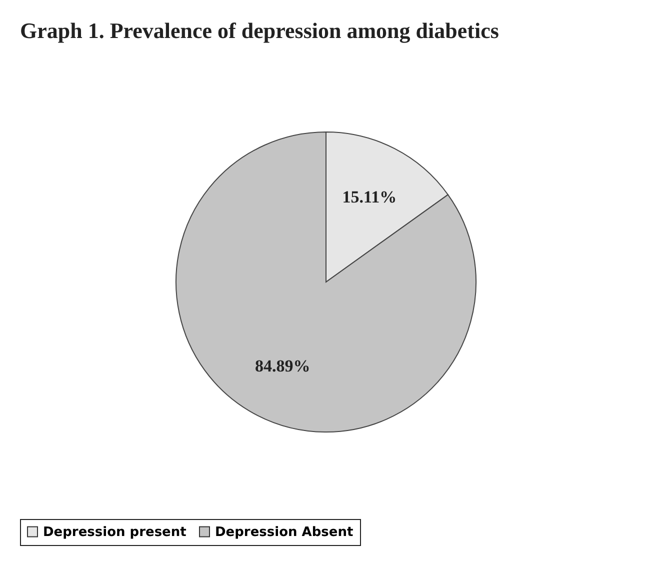  I want to click on chart-title: Graph 1. Prevalence of depression among diabetics, so click(260, 30).